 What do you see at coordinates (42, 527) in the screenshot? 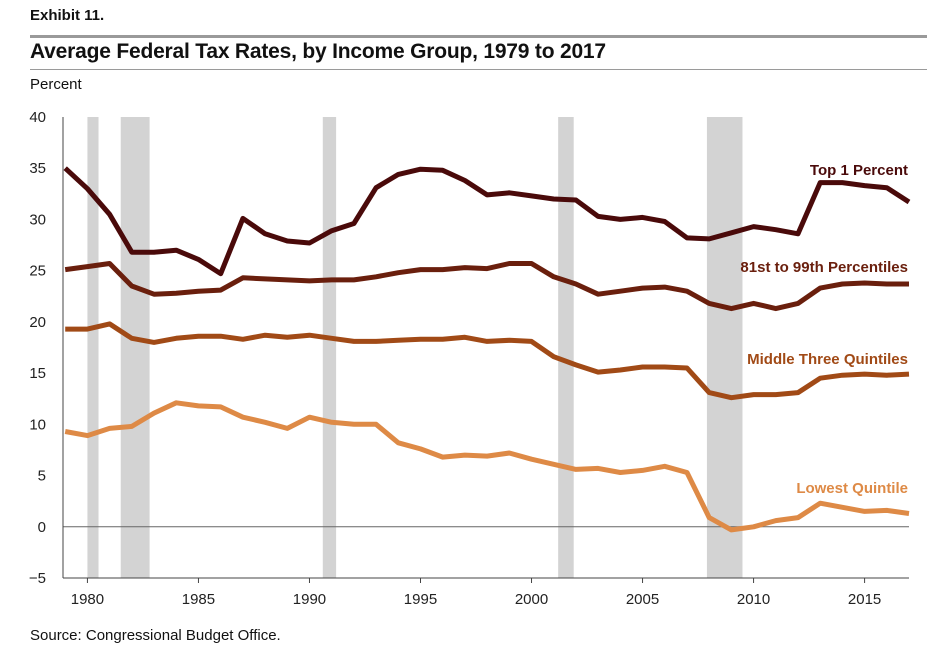
I see `y-tick-label: 0` at bounding box center [42, 527].